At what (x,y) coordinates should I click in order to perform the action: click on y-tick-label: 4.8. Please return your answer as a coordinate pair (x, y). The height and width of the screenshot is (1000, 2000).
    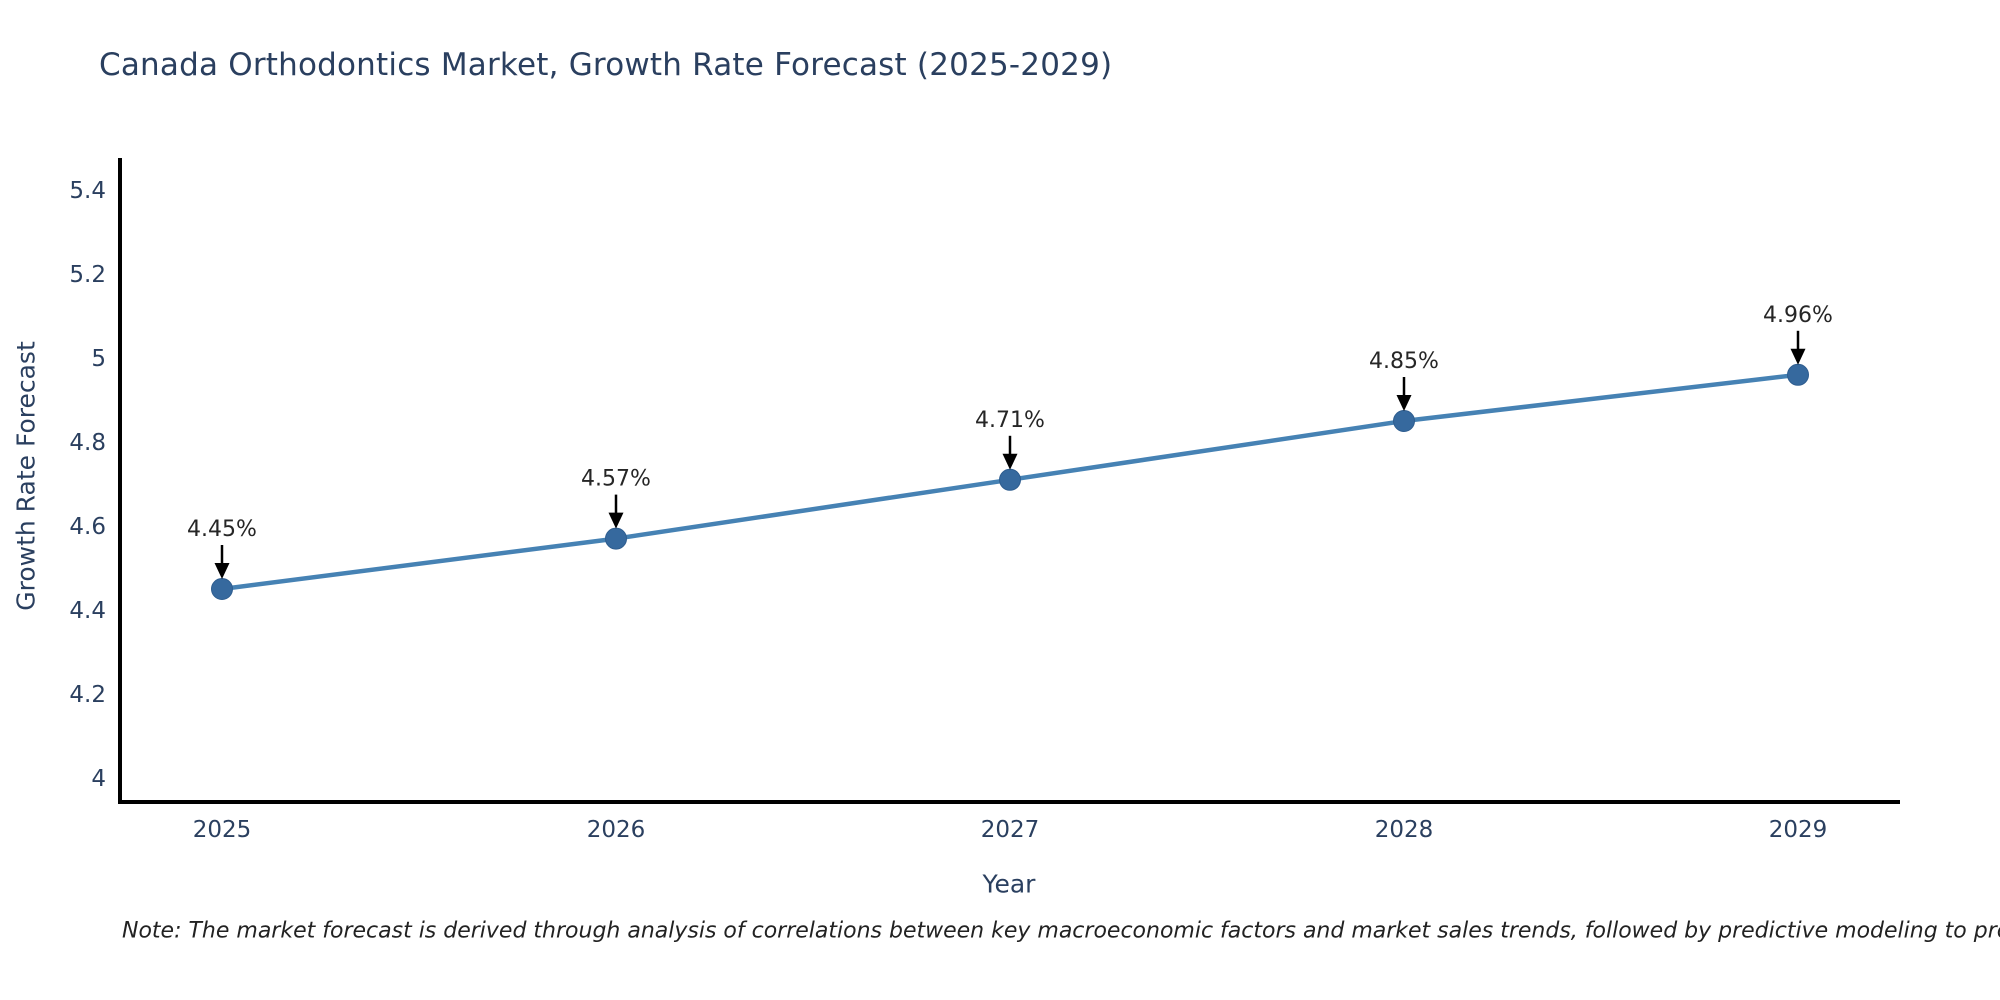
    Looking at the image, I should click on (87, 443).